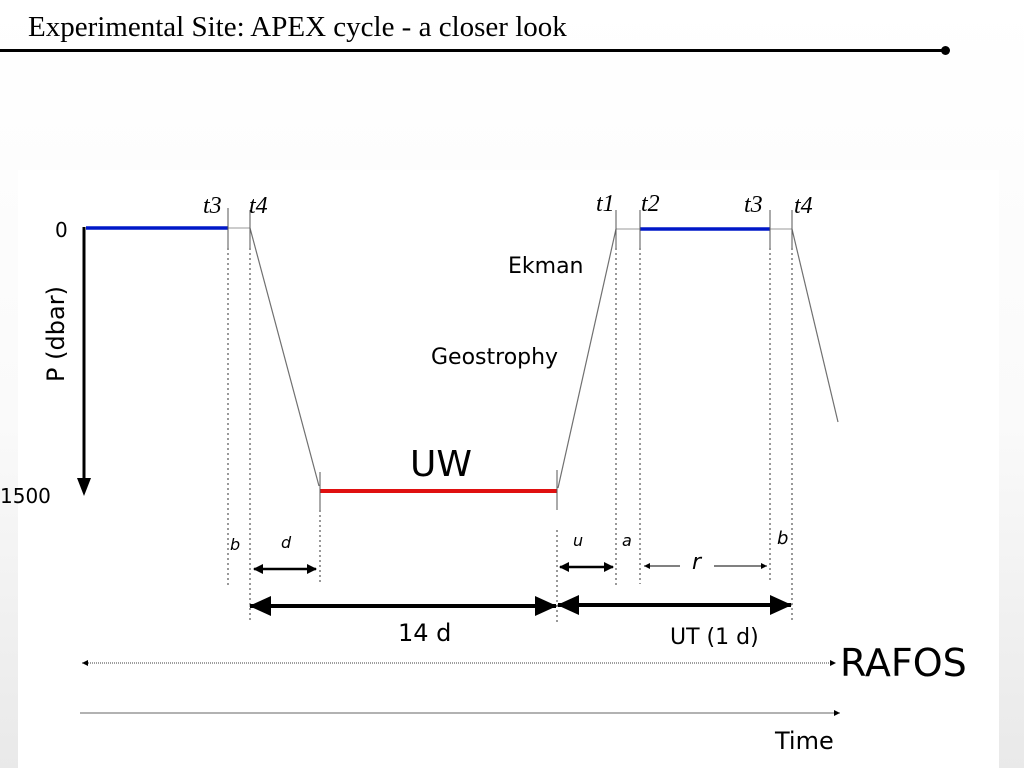 The width and height of the screenshot is (1024, 768). Describe the element at coordinates (753, 205) in the screenshot. I see `t3-second-label: t3` at that location.